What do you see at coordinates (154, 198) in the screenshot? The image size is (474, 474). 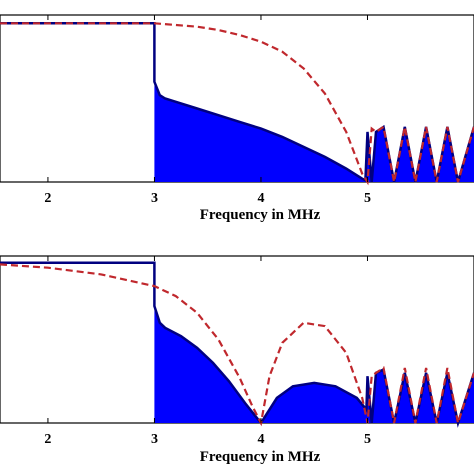 I see `top-x-tick-label: 3` at bounding box center [154, 198].